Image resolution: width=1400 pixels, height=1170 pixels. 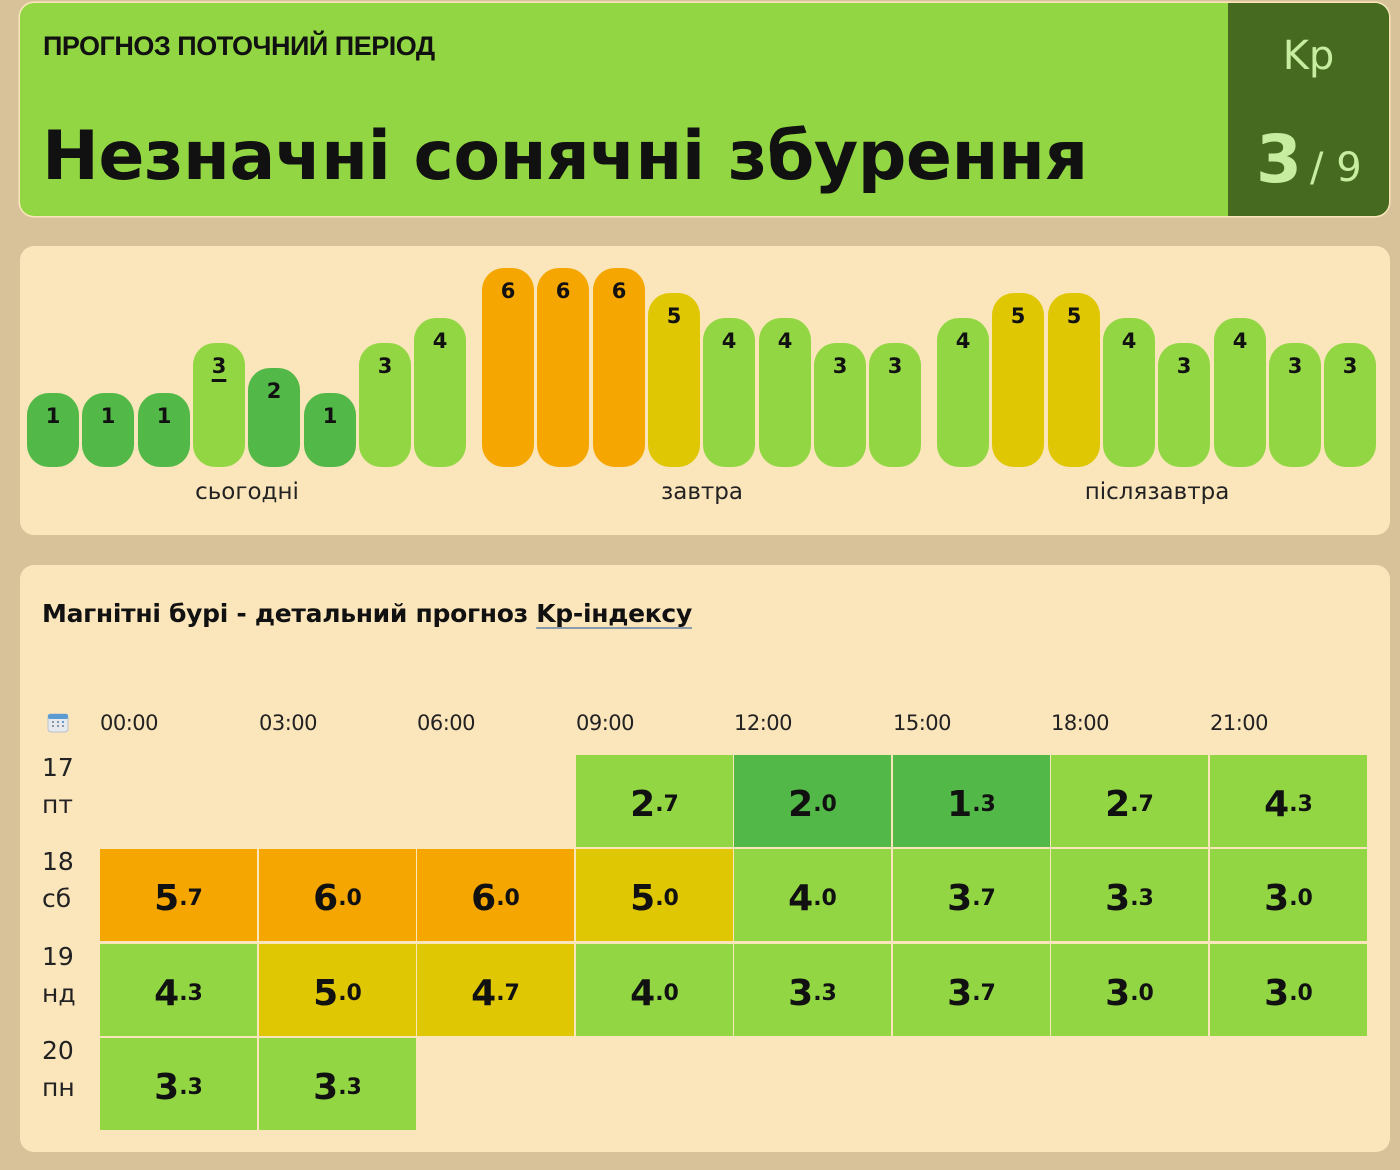 I want to click on date-row-label: 19 нд, so click(x=59, y=975).